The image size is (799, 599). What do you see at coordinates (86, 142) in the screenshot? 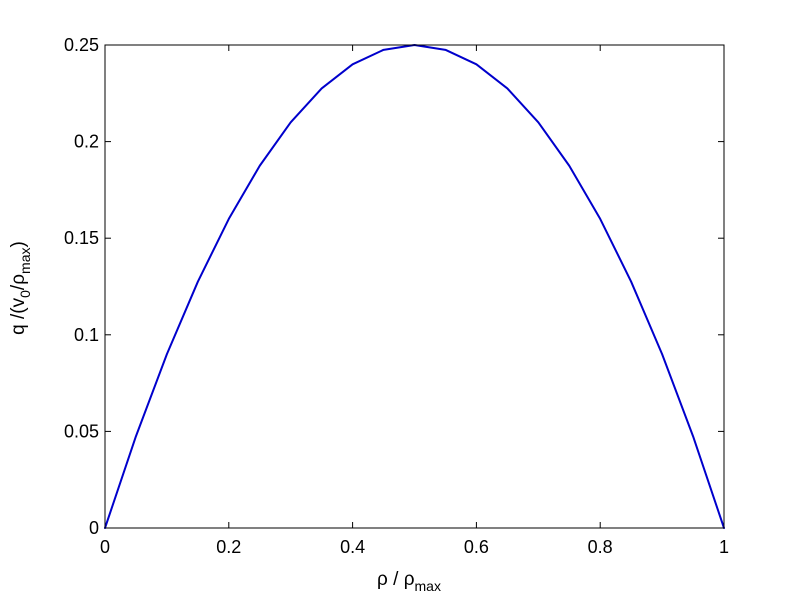
I see `y-tick-label: 0.2` at bounding box center [86, 142].